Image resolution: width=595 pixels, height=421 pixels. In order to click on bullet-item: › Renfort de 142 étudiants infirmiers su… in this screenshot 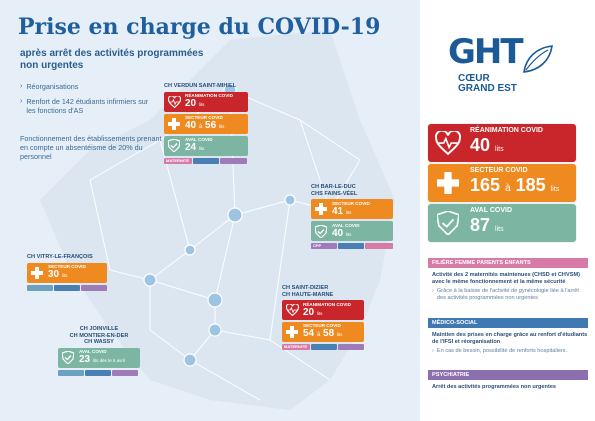, I will do `click(85, 106)`.